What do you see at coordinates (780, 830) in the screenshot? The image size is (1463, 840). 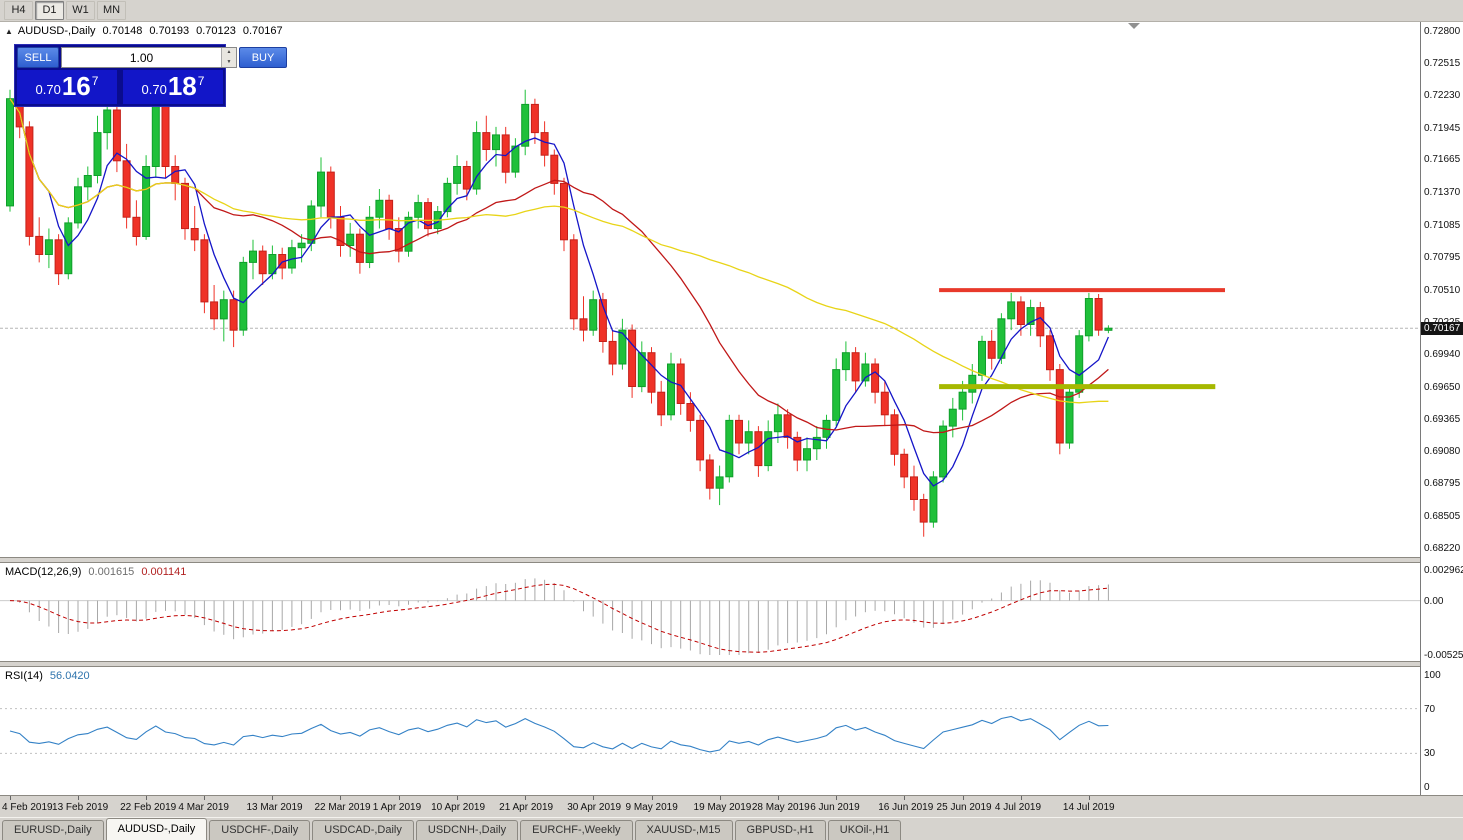 I see `chart-tab-gbpusd-h1: GBPUSD-,H1` at bounding box center [780, 830].